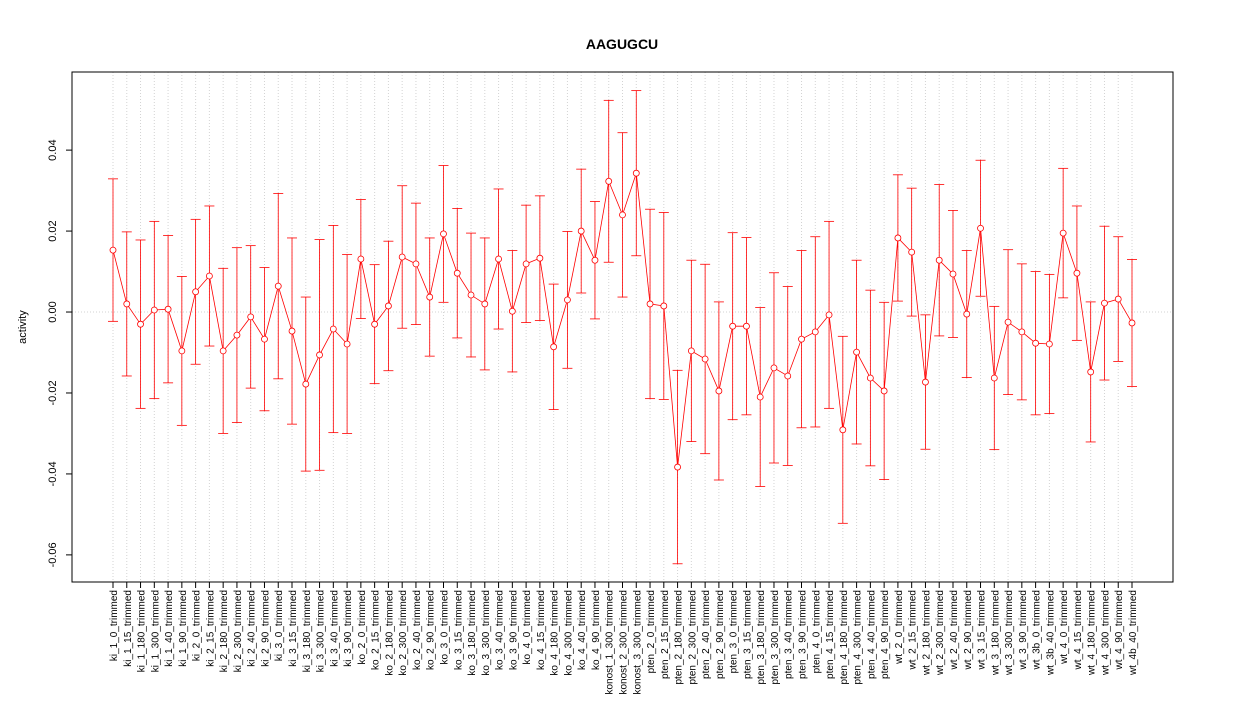 This screenshot has width=1245, height=725. What do you see at coordinates (23, 327) in the screenshot?
I see `y-axis-label: activity` at bounding box center [23, 327].